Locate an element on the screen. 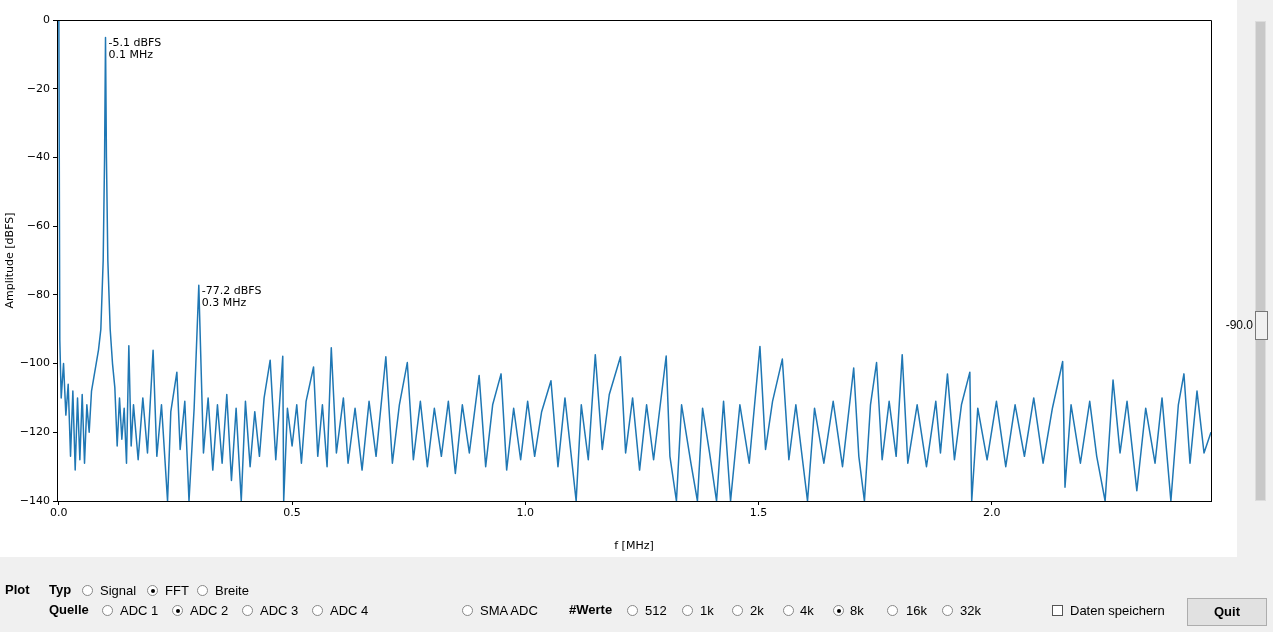 The image size is (1273, 632). annotation: -5.1 dBFS 0.1 MHz is located at coordinates (135, 48).